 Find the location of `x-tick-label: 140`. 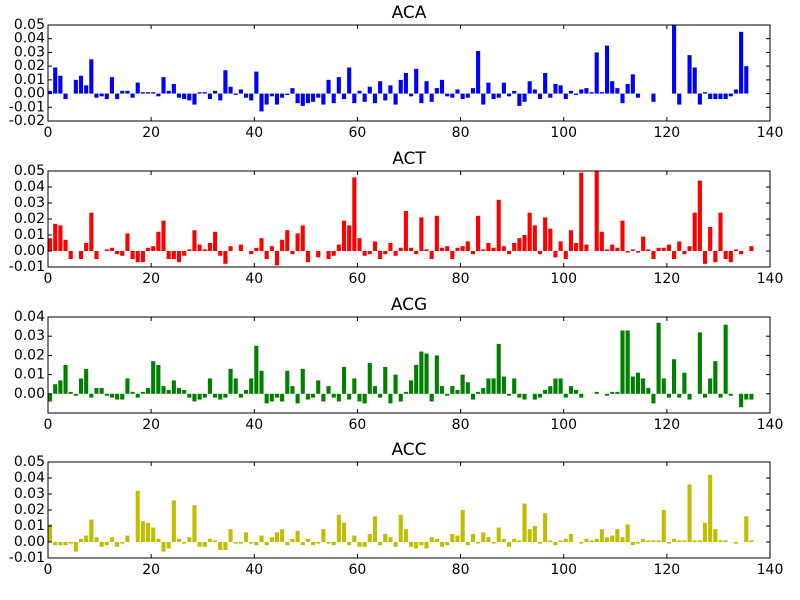

x-tick-label: 140 is located at coordinates (770, 425).